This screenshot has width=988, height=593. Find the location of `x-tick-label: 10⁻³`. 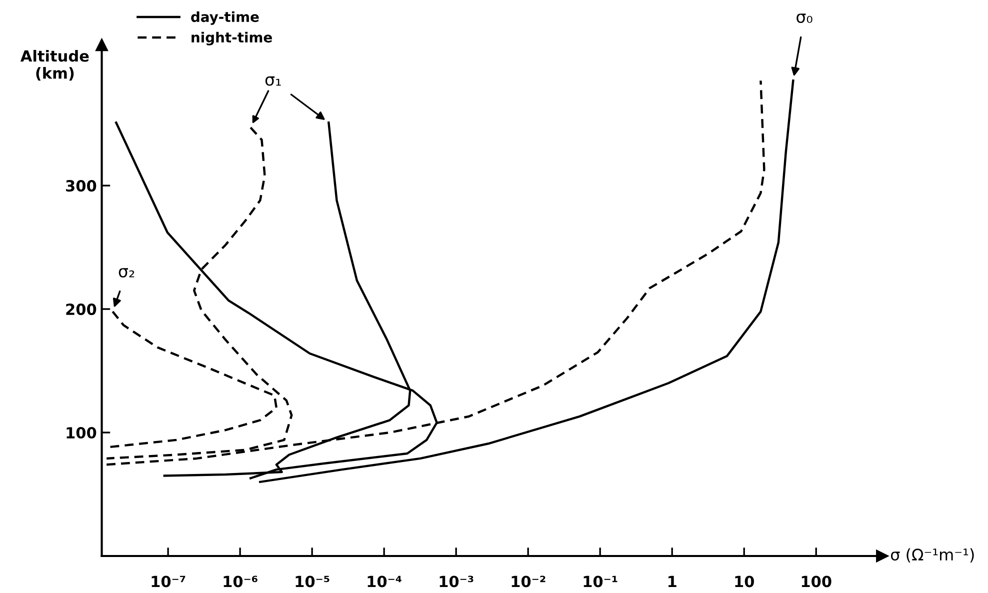

x-tick-label: 10⁻³ is located at coordinates (457, 582).